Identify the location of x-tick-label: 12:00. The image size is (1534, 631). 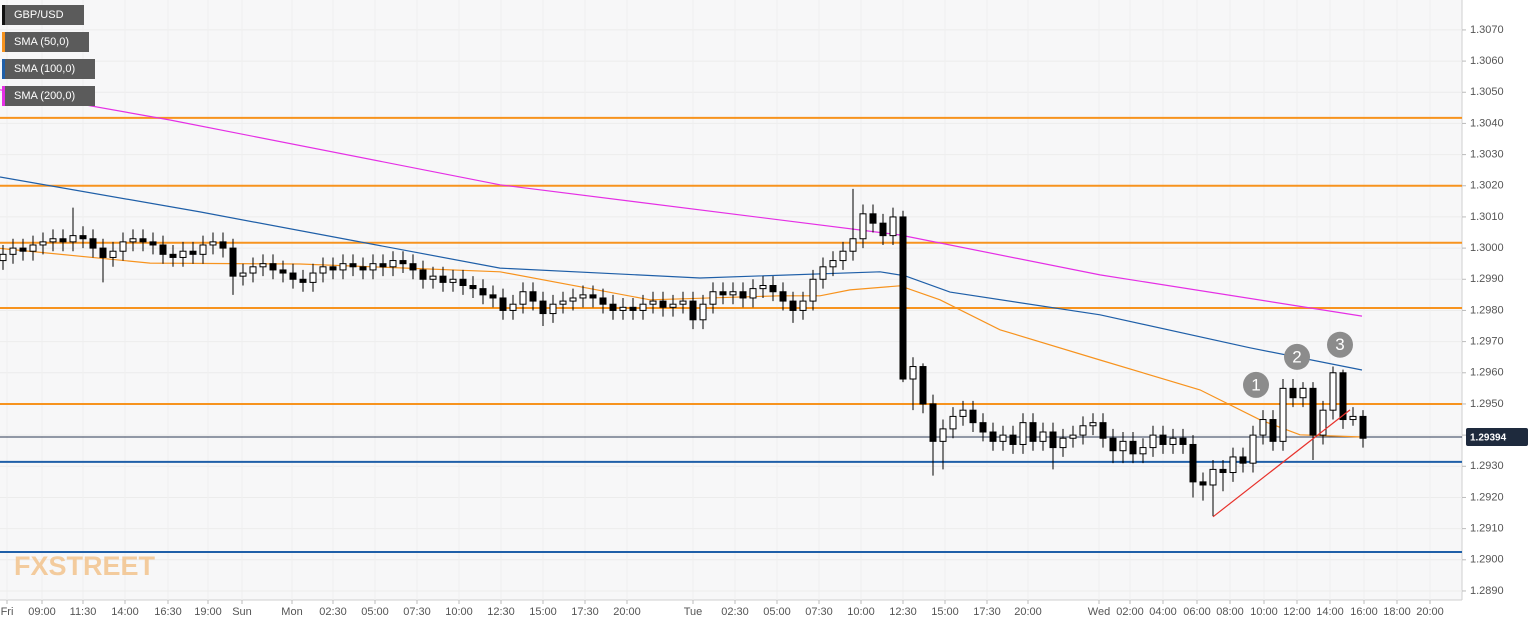
(1297, 612).